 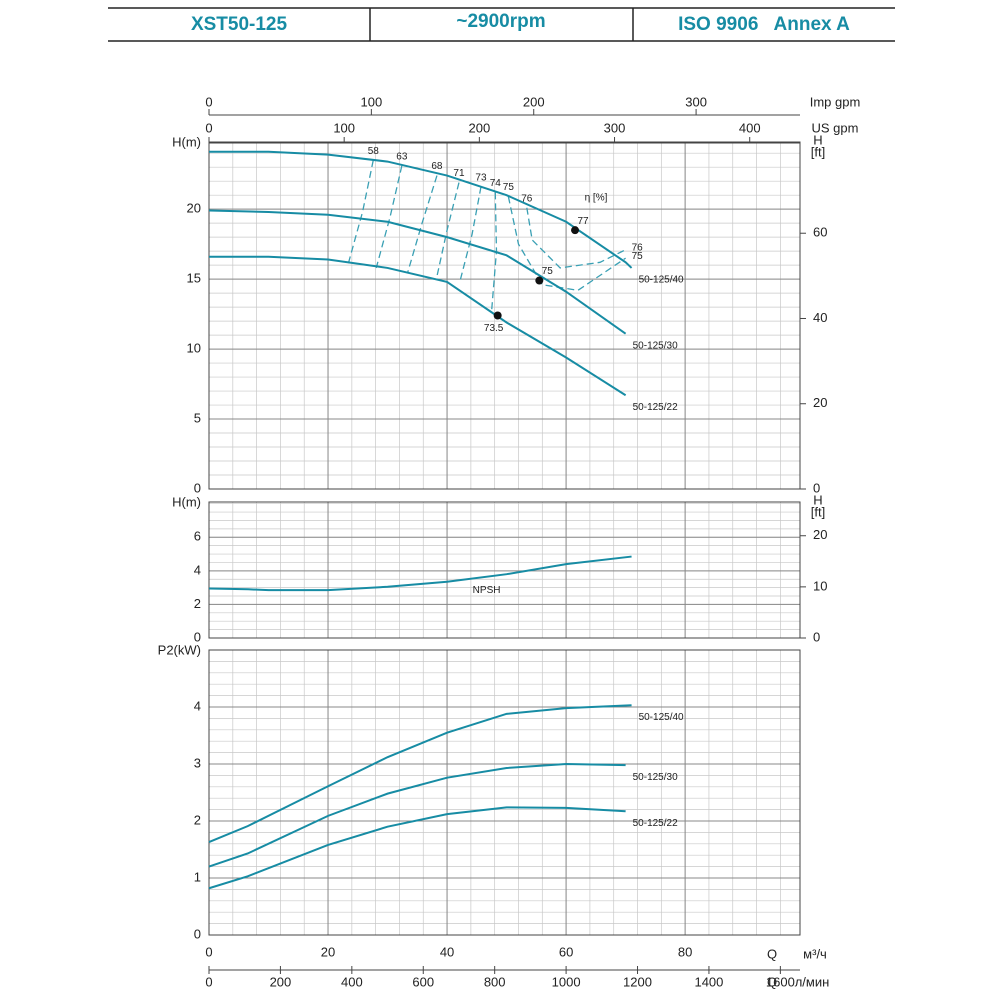 What do you see at coordinates (566, 981) in the screenshot?
I see `x-tick-label: 1000` at bounding box center [566, 981].